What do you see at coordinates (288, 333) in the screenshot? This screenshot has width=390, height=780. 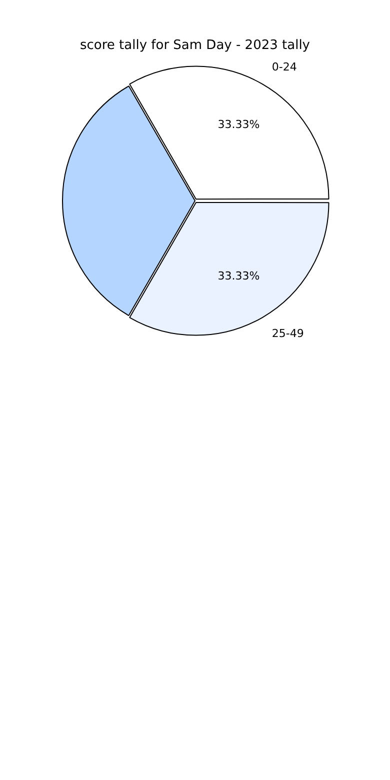 I see `slice-label: 25-49` at bounding box center [288, 333].